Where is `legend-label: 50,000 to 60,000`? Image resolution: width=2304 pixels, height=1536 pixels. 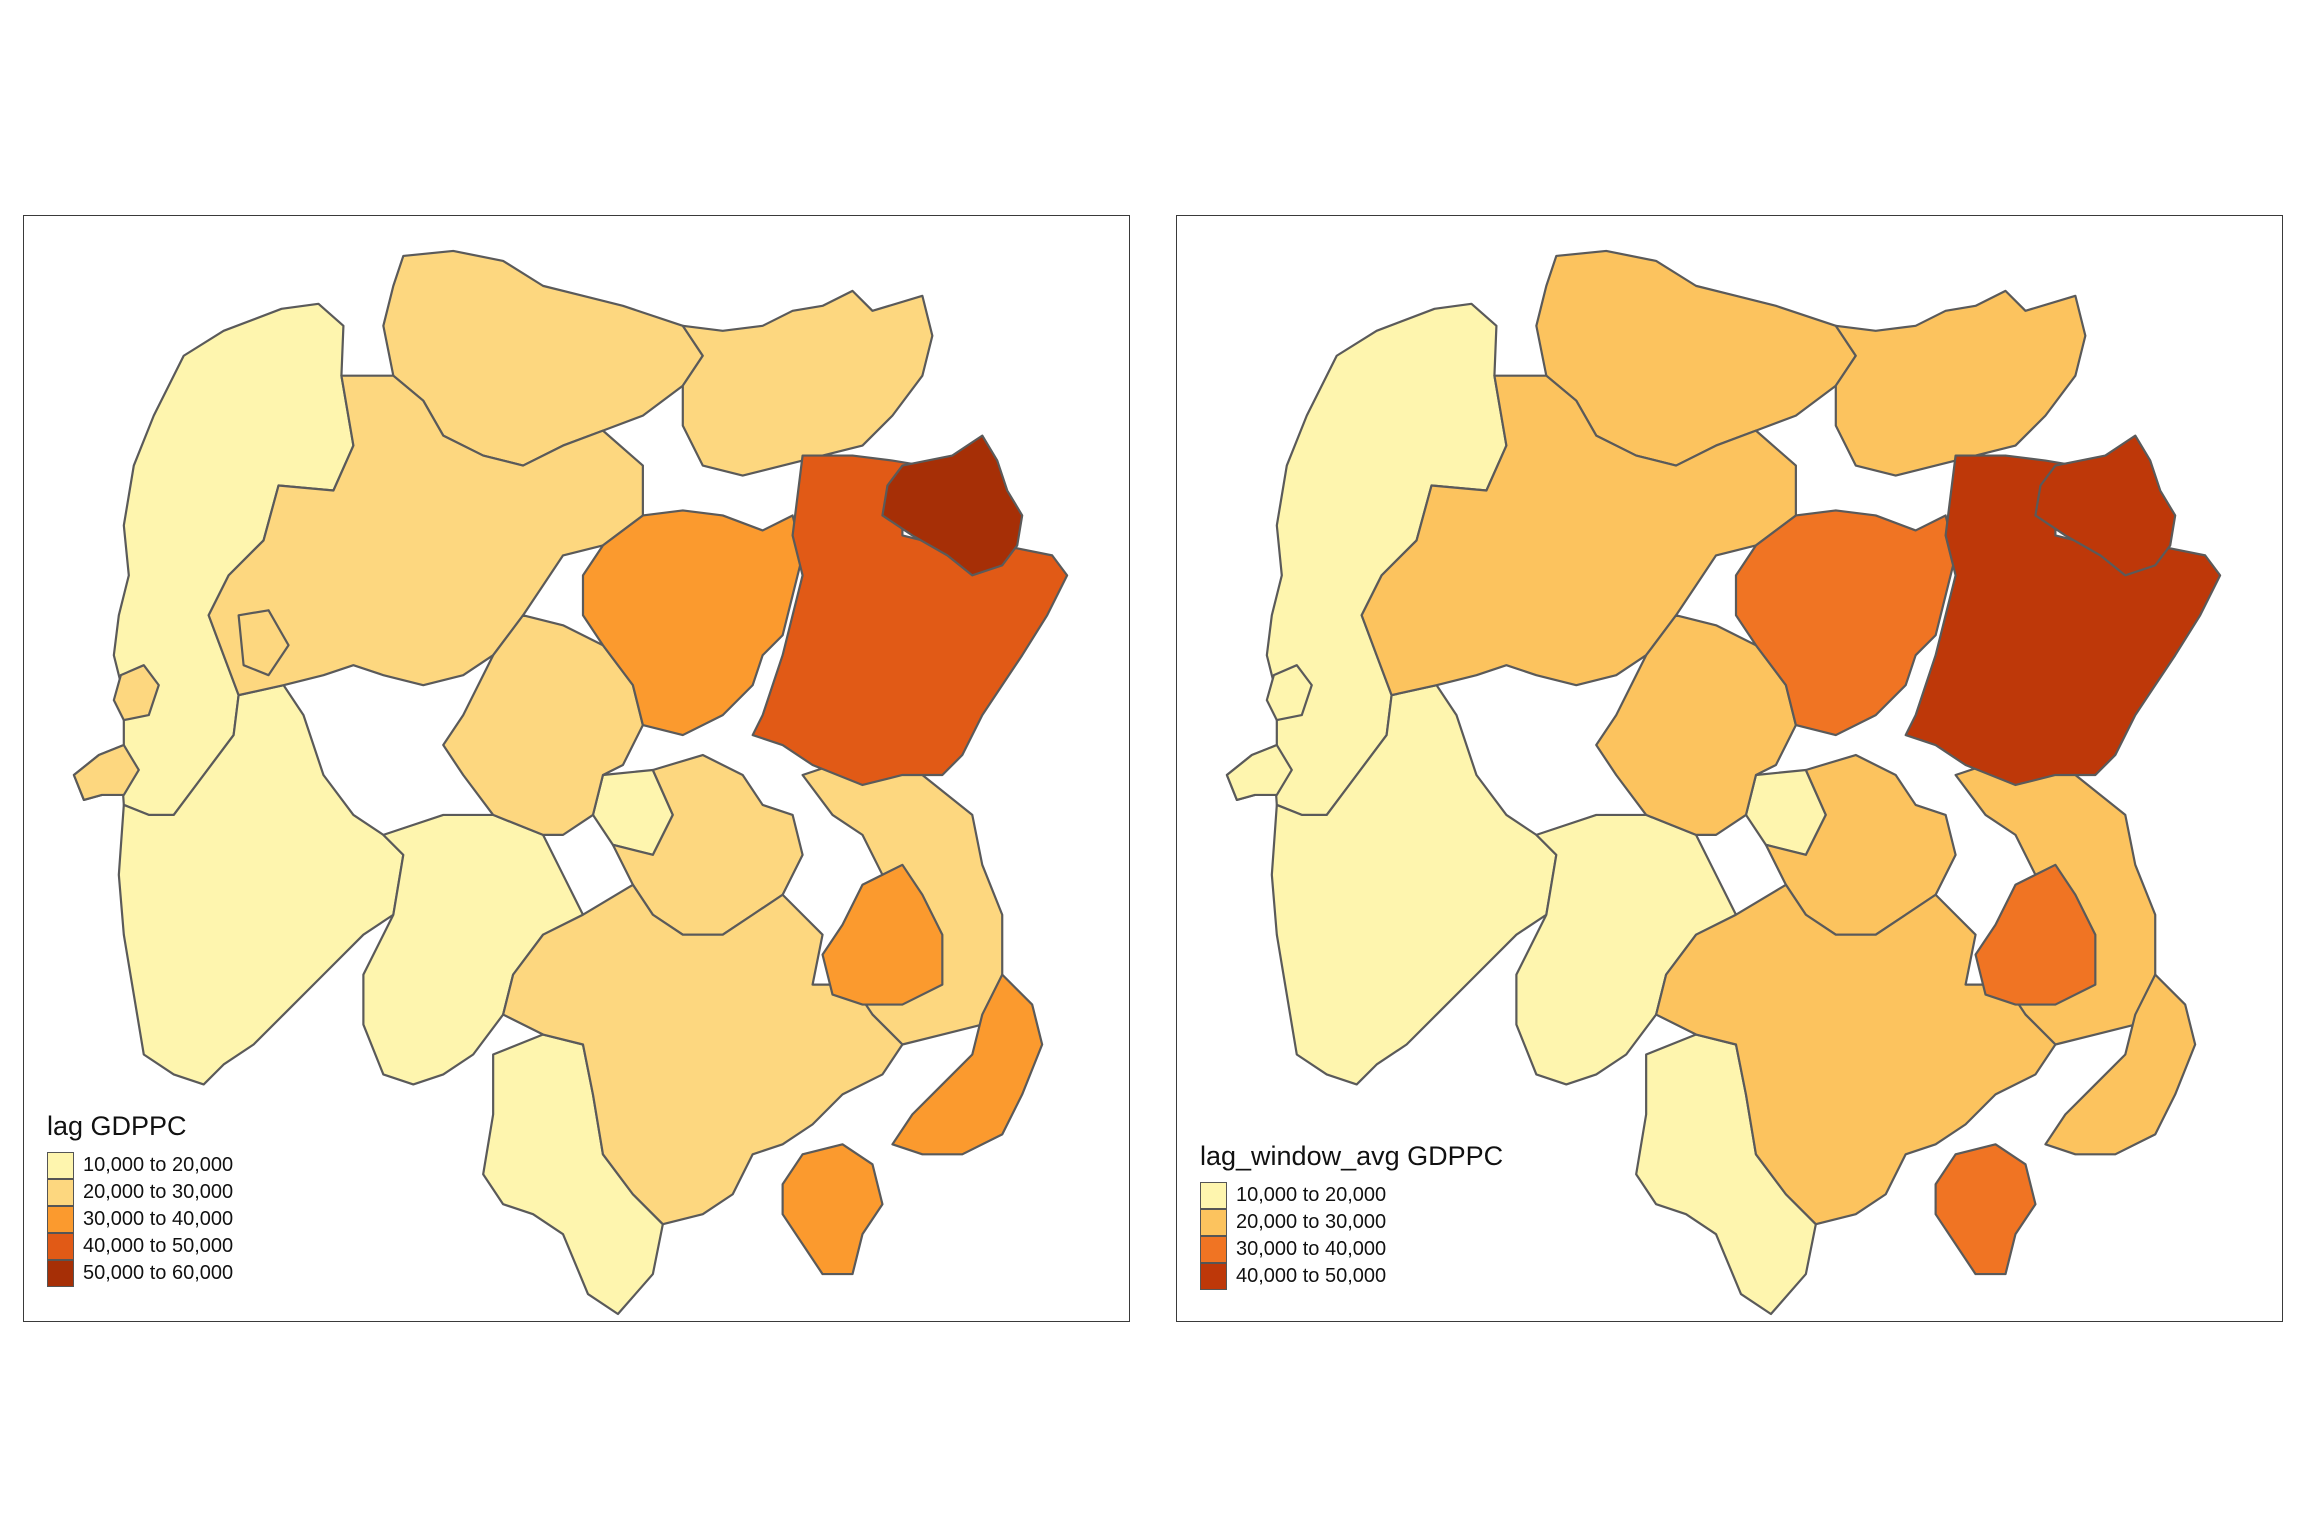
legend-label: 50,000 to 60,000 is located at coordinates (158, 1273).